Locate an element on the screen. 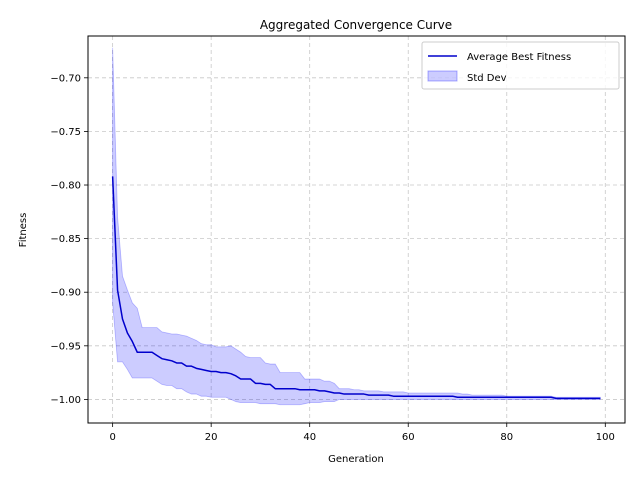 The width and height of the screenshot is (640, 480). legend: Average Best Fitness Std Dev is located at coordinates (520, 65).